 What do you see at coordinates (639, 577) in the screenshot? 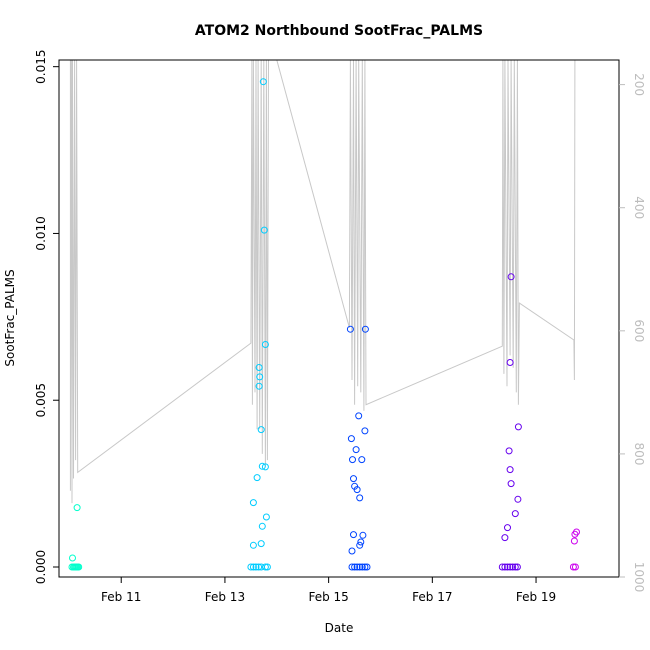
I see `right-tick-label: 1000` at bounding box center [639, 577].